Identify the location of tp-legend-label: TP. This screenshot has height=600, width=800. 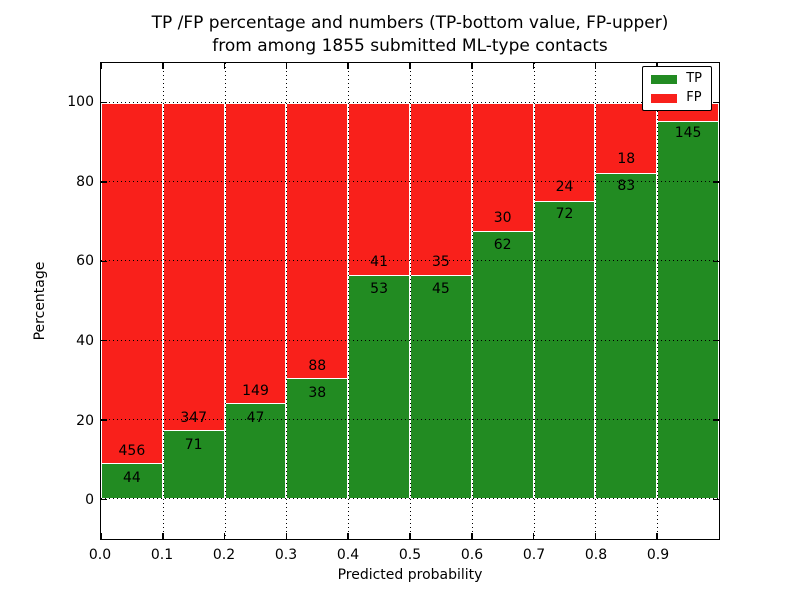
(694, 78).